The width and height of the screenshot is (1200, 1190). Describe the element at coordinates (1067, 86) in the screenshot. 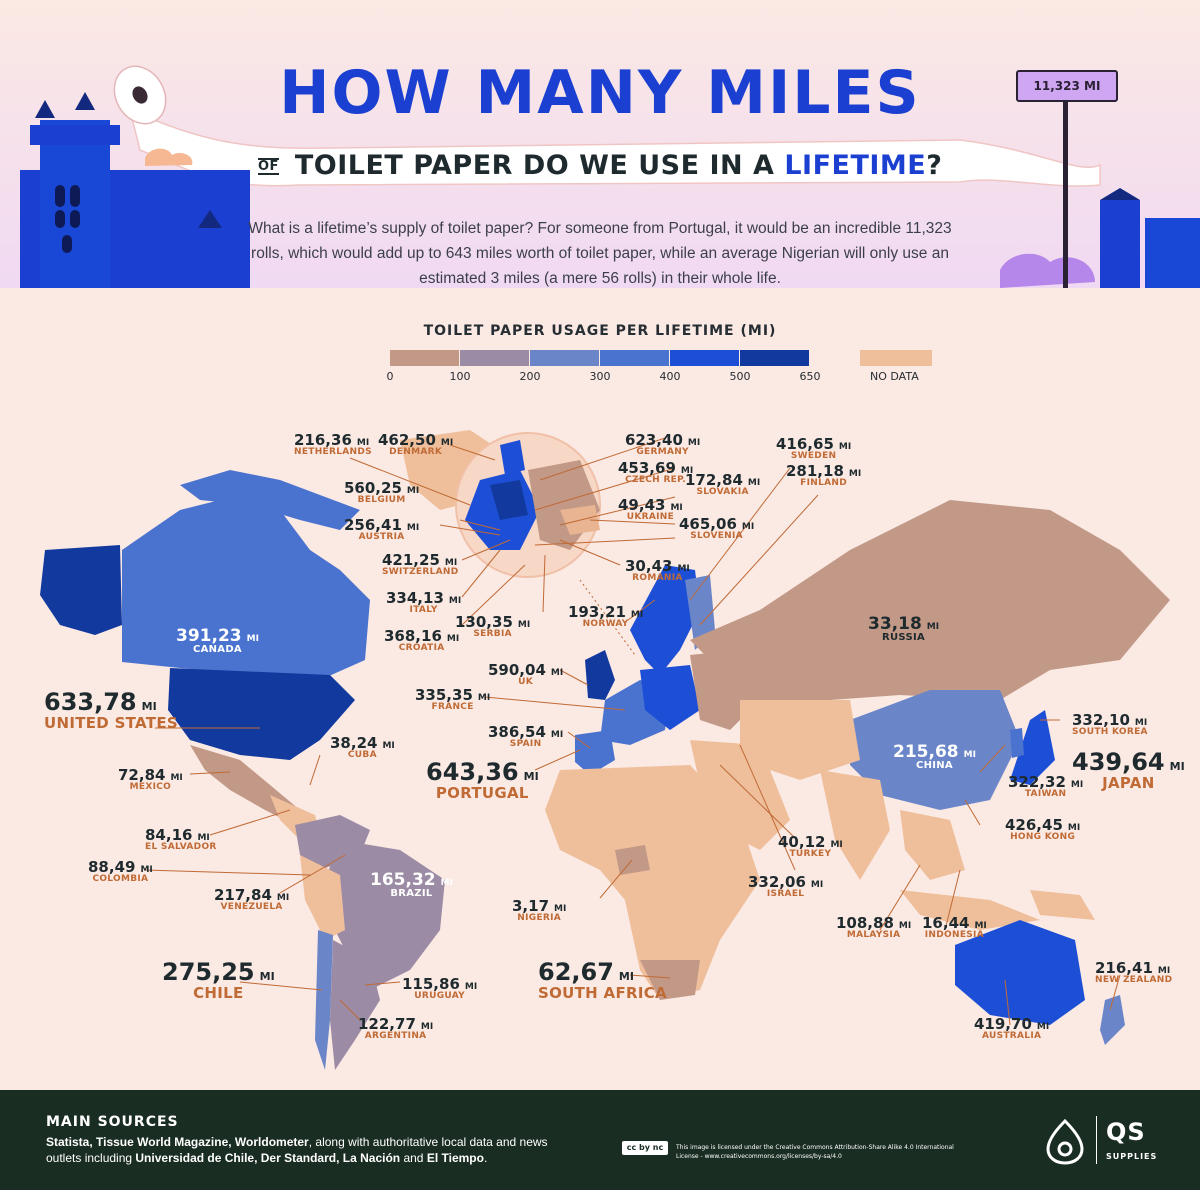

I see `lifetime-counter: 11,323 MI` at that location.